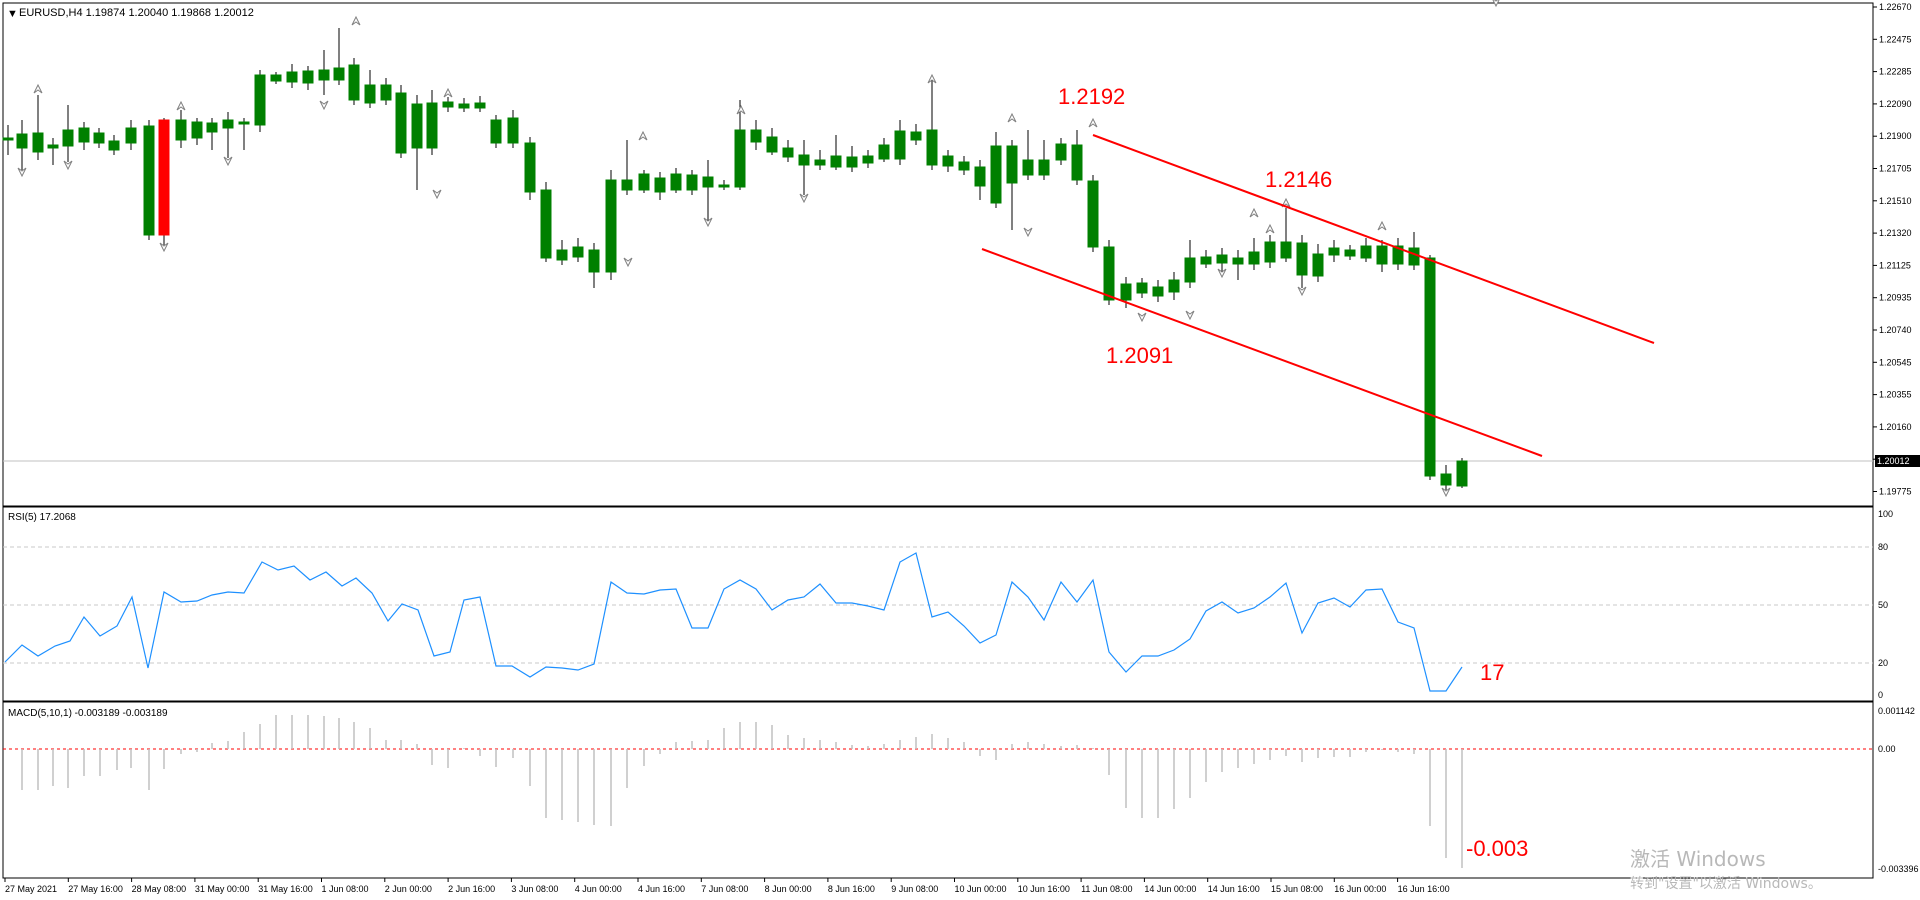 Image resolution: width=1920 pixels, height=900 pixels. Describe the element at coordinates (1883, 663) in the screenshot. I see `rsi-level-20: 20` at that location.